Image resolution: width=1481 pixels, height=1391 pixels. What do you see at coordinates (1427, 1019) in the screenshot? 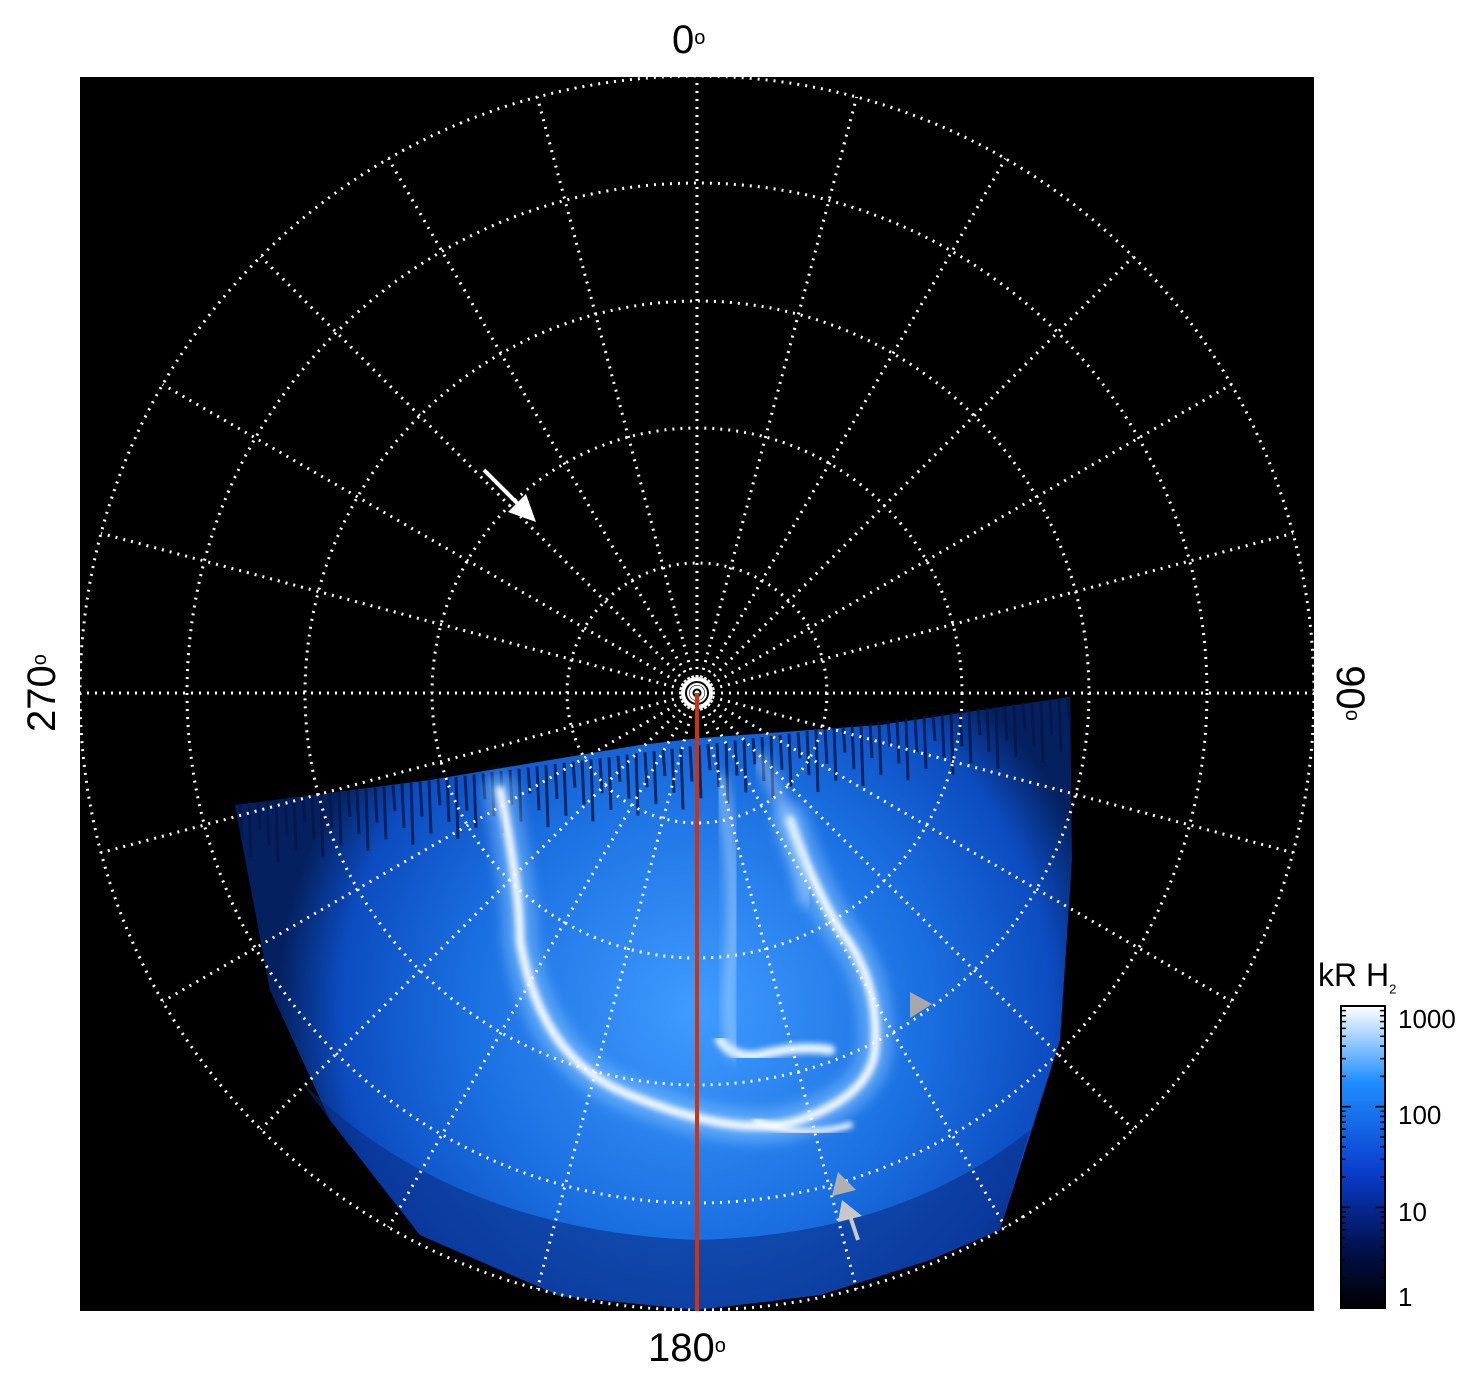
I see `colorbar-tick-1000: 1000` at bounding box center [1427, 1019].